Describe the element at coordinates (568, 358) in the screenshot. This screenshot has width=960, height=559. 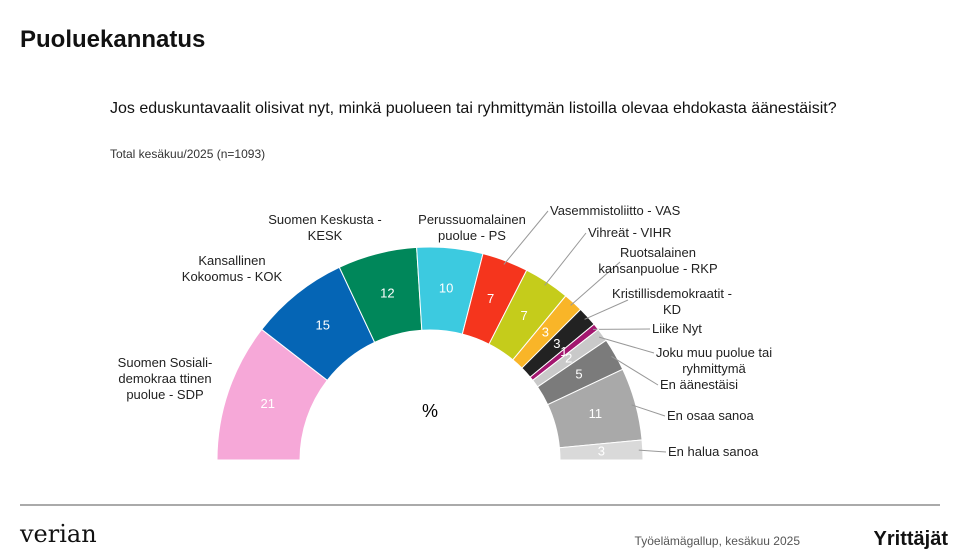
I see `value-label: 2` at that location.